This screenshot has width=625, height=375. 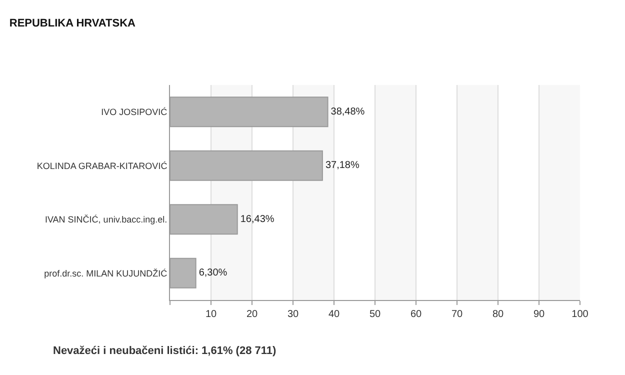 I want to click on y-tick-label: IVAN SINČIĆ, univ.bacc.ing.el., so click(x=106, y=219).